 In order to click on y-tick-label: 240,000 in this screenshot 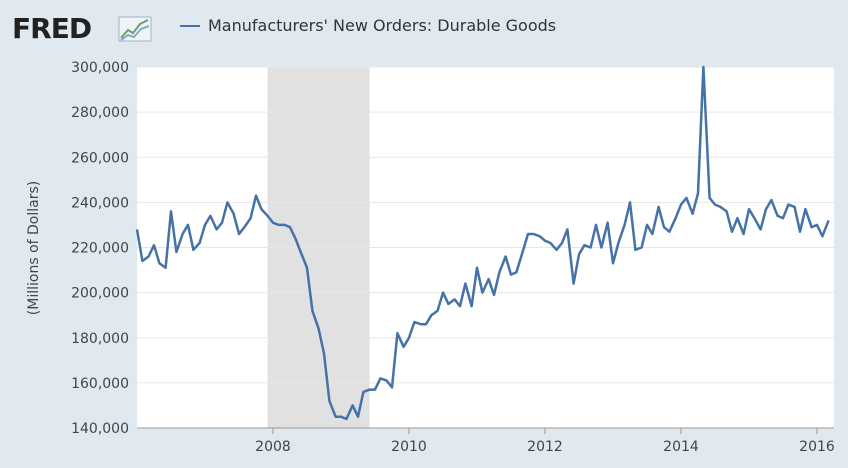, I will do `click(100, 203)`.